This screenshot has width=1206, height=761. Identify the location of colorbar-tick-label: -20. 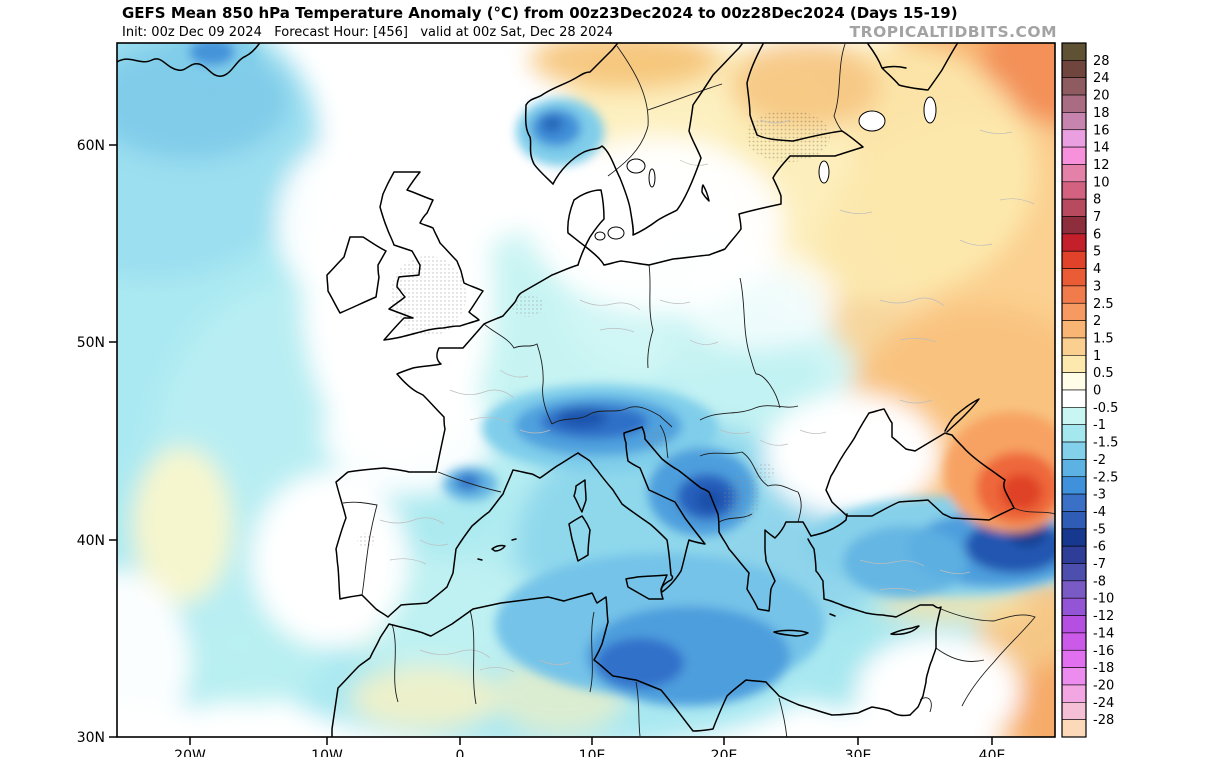
(1103, 685).